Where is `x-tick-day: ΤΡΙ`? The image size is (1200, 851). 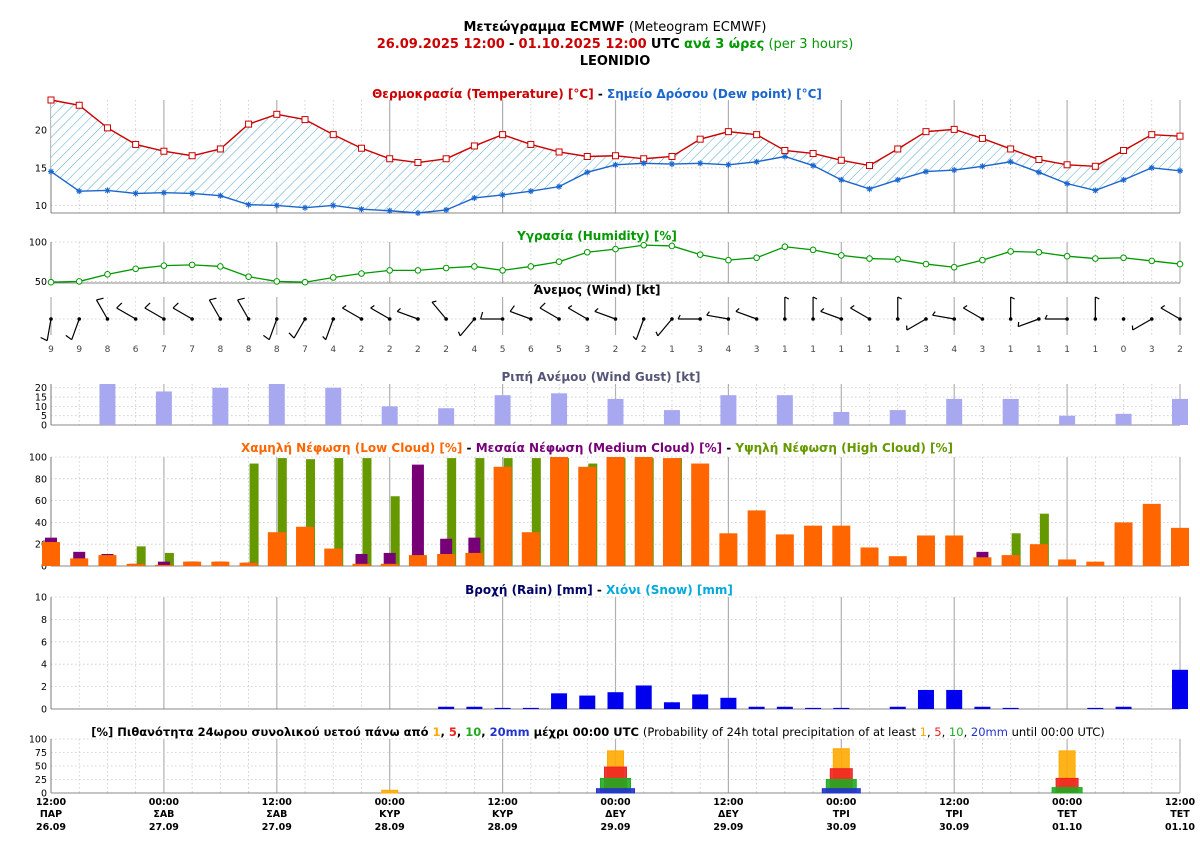 x-tick-day: ΤΡΙ is located at coordinates (841, 814).